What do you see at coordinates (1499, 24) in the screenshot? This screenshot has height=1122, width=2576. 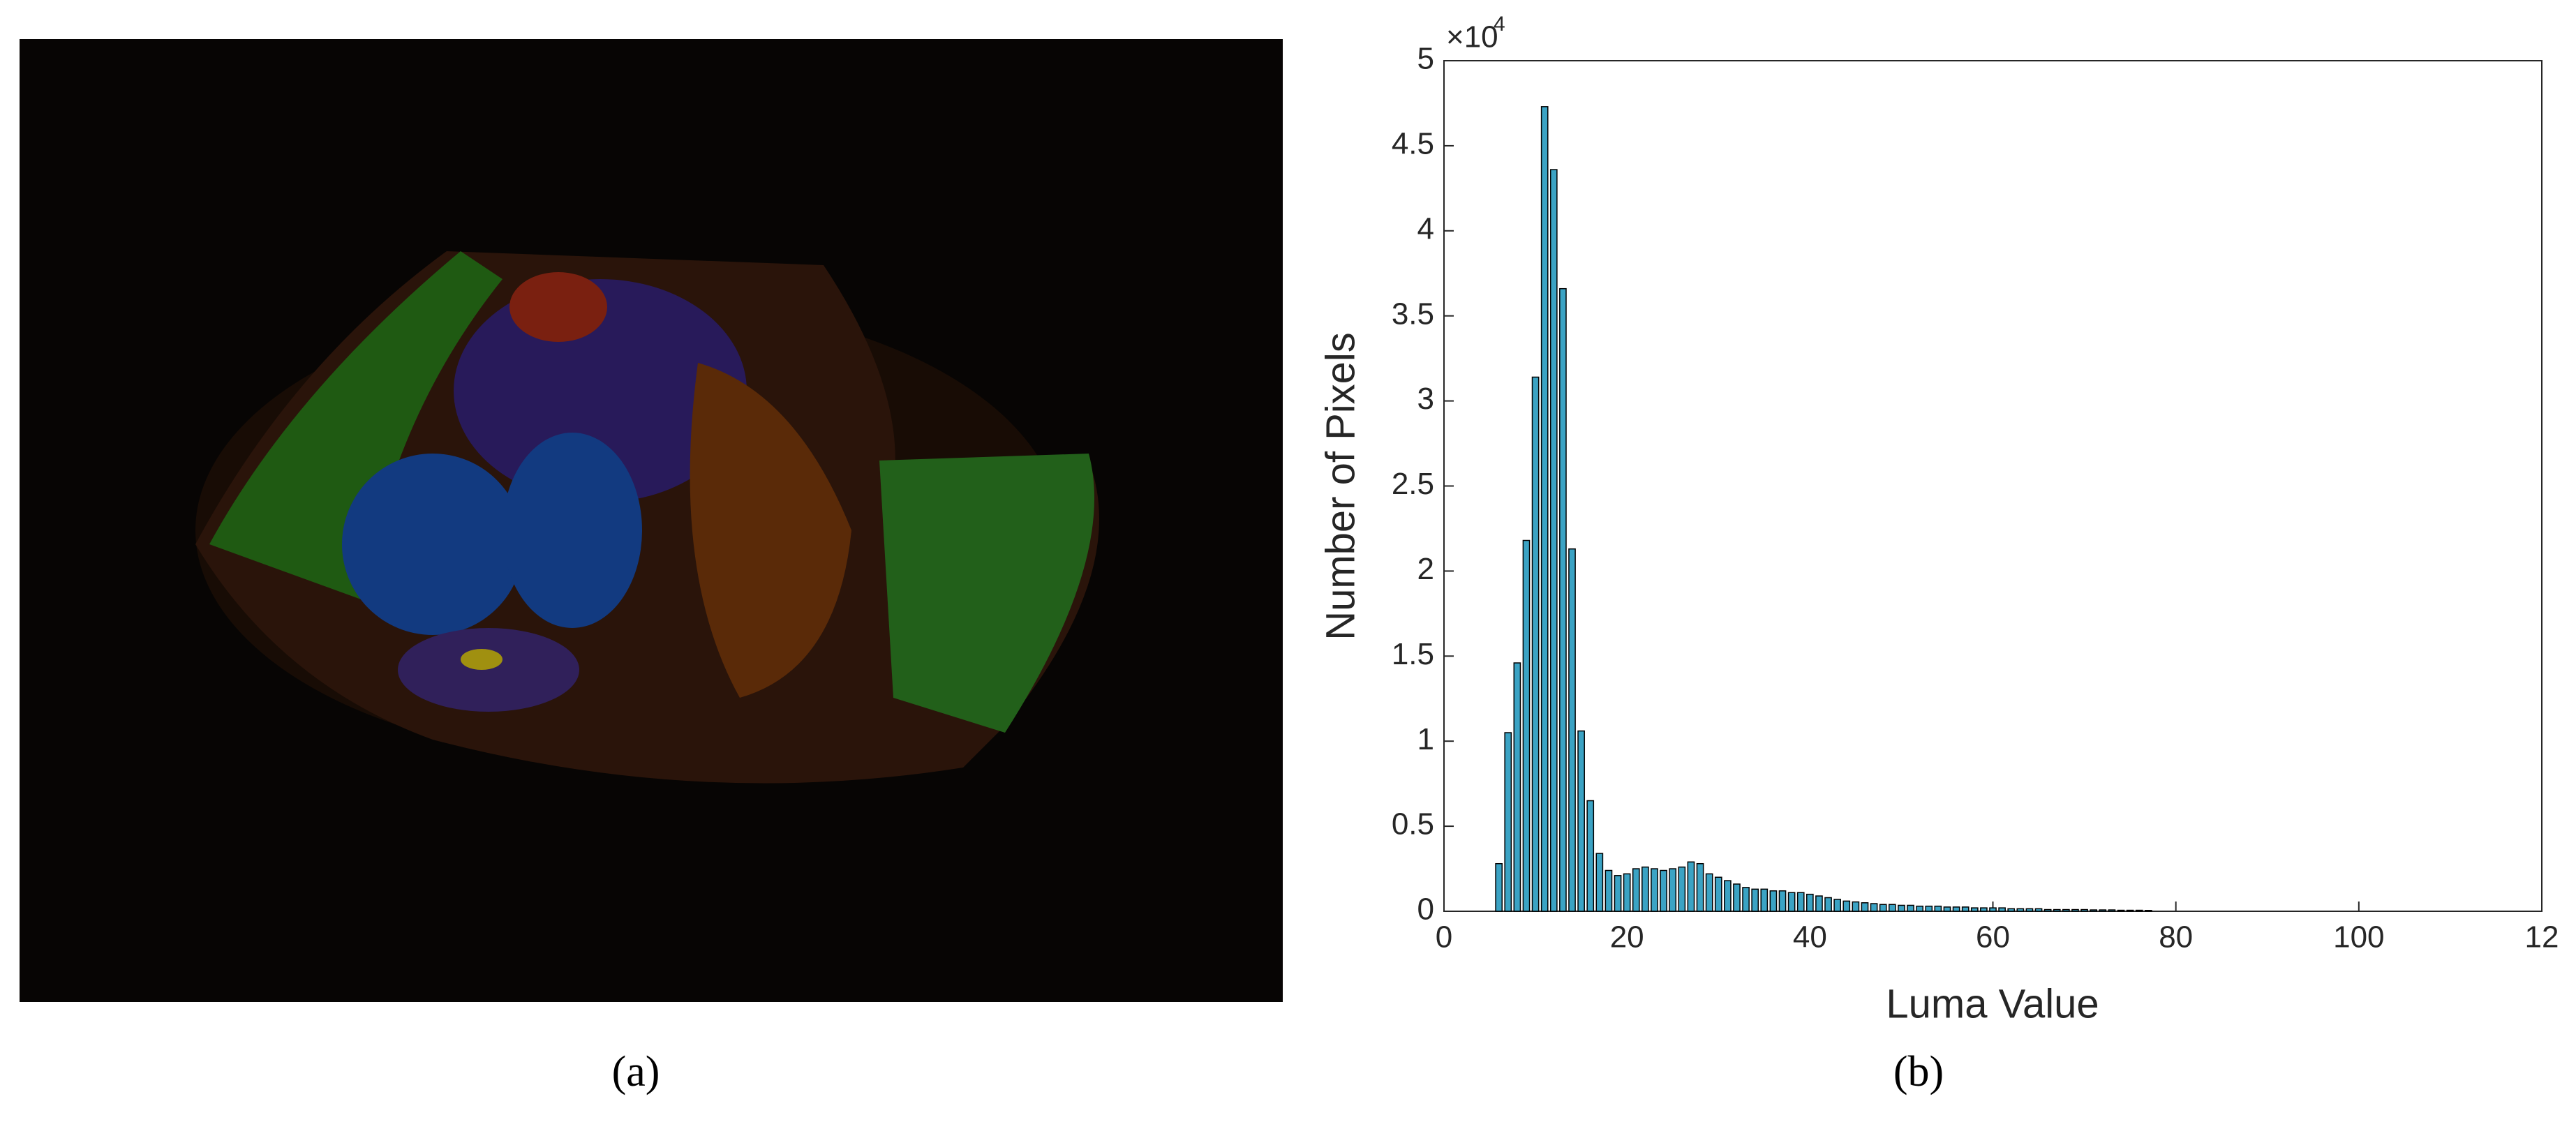 I see `y-multiplier-exponent: 4` at bounding box center [1499, 24].